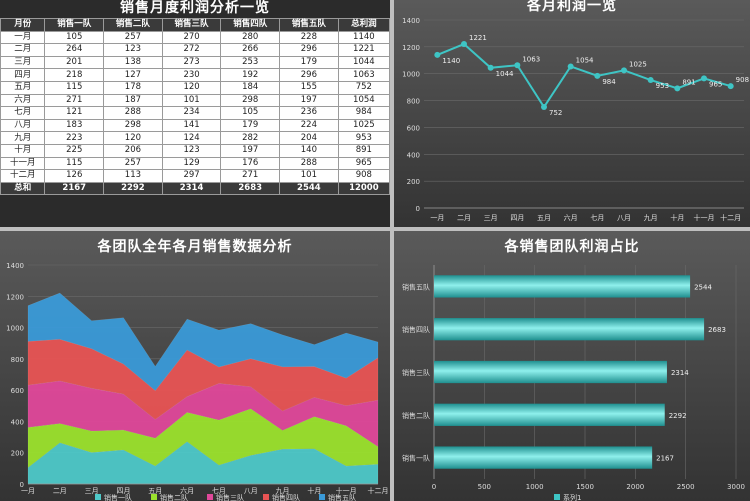 This screenshot has width=750, height=501. I want to click on table-cell: 234, so click(191, 113).